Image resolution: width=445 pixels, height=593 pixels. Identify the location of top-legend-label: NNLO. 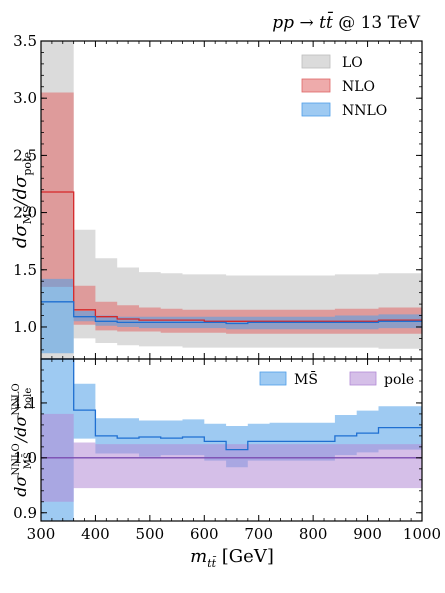
(364, 111).